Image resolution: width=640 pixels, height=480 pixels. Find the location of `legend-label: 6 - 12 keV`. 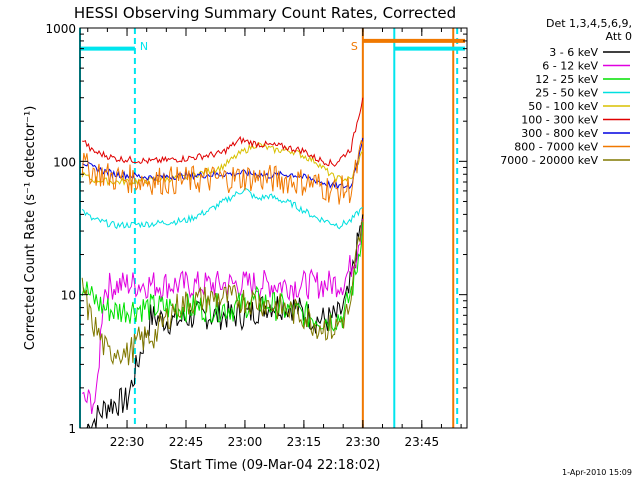

legend-label: 6 - 12 keV is located at coordinates (570, 66).